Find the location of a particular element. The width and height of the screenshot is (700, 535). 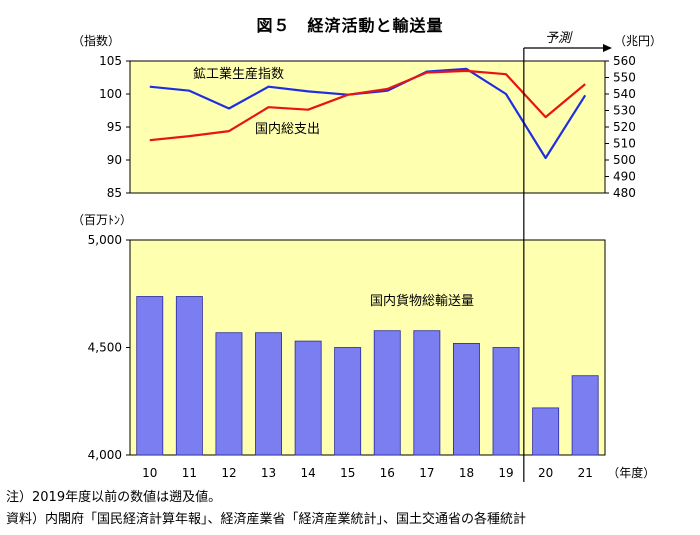

y-tick-label-right: 510 is located at coordinates (624, 144).